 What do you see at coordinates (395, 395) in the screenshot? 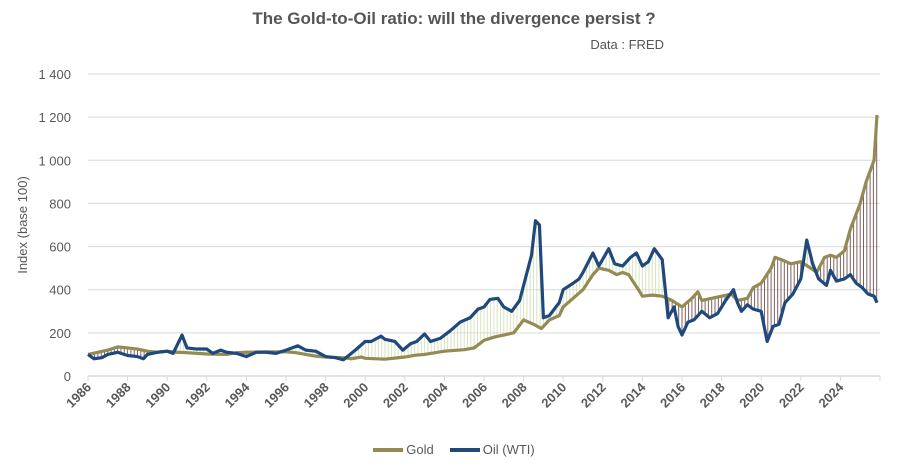
I see `x-tick-label: 2002` at bounding box center [395, 395].